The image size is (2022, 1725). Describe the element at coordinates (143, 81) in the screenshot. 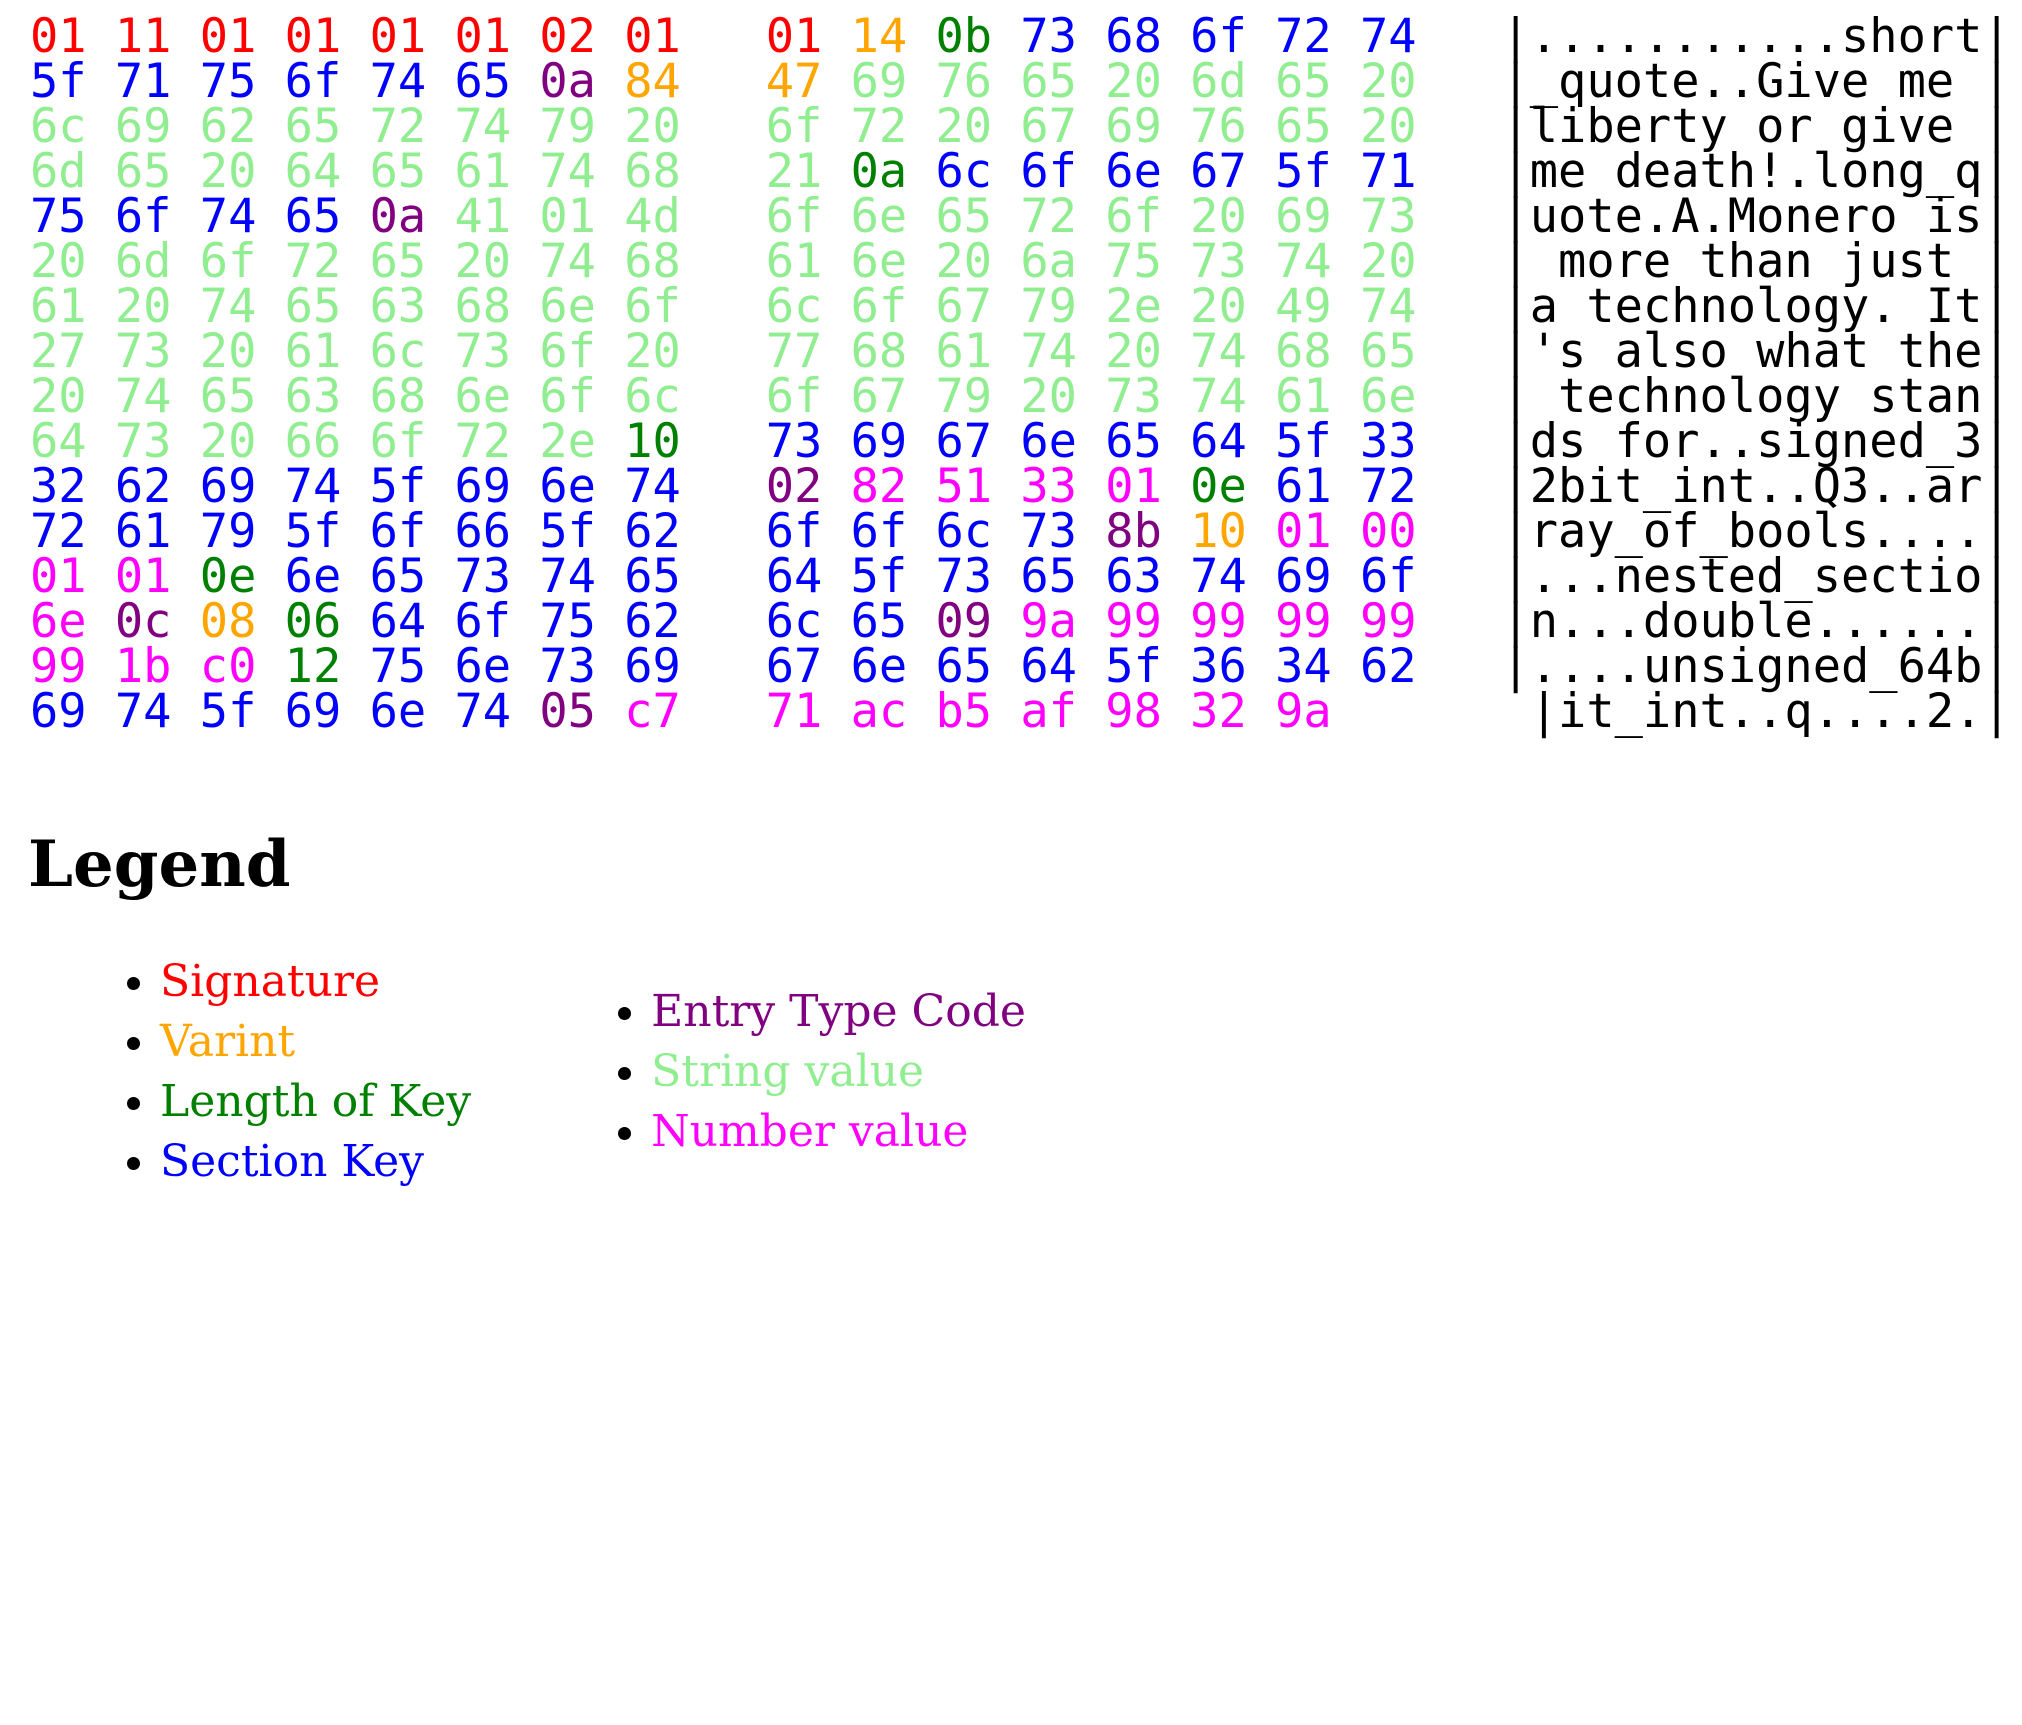

I see `hex-byte: 71` at that location.